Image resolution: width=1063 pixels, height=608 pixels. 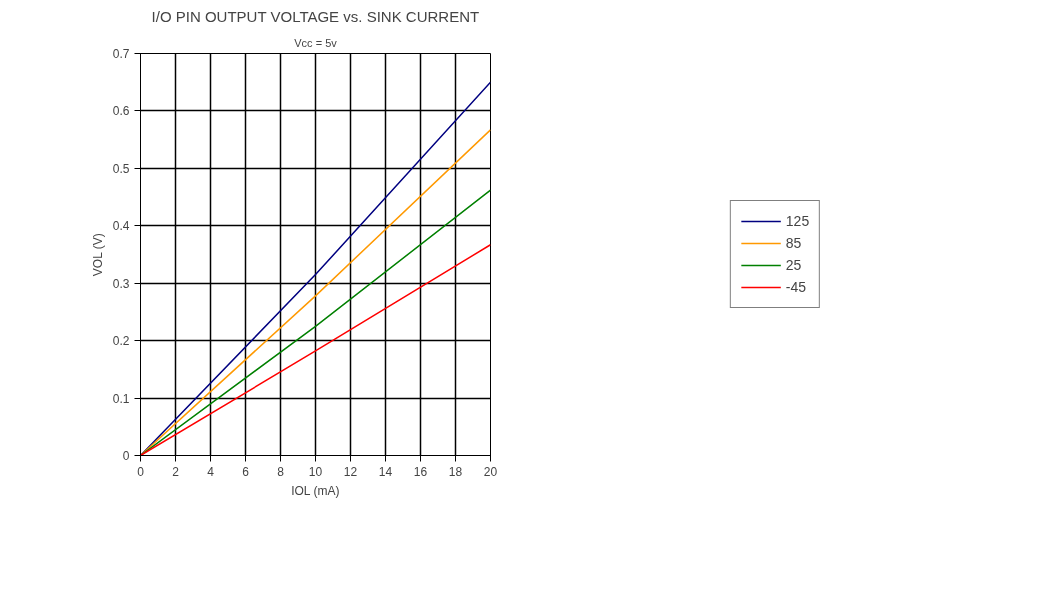 I want to click on x-tick-label: 10, so click(x=315, y=471).